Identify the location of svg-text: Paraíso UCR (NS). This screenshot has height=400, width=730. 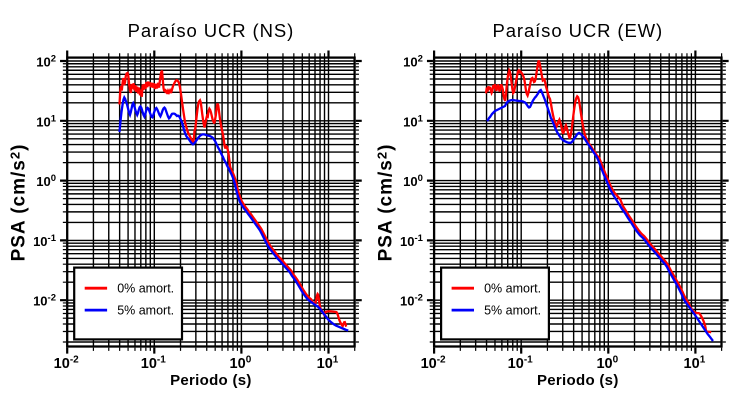
(211, 30).